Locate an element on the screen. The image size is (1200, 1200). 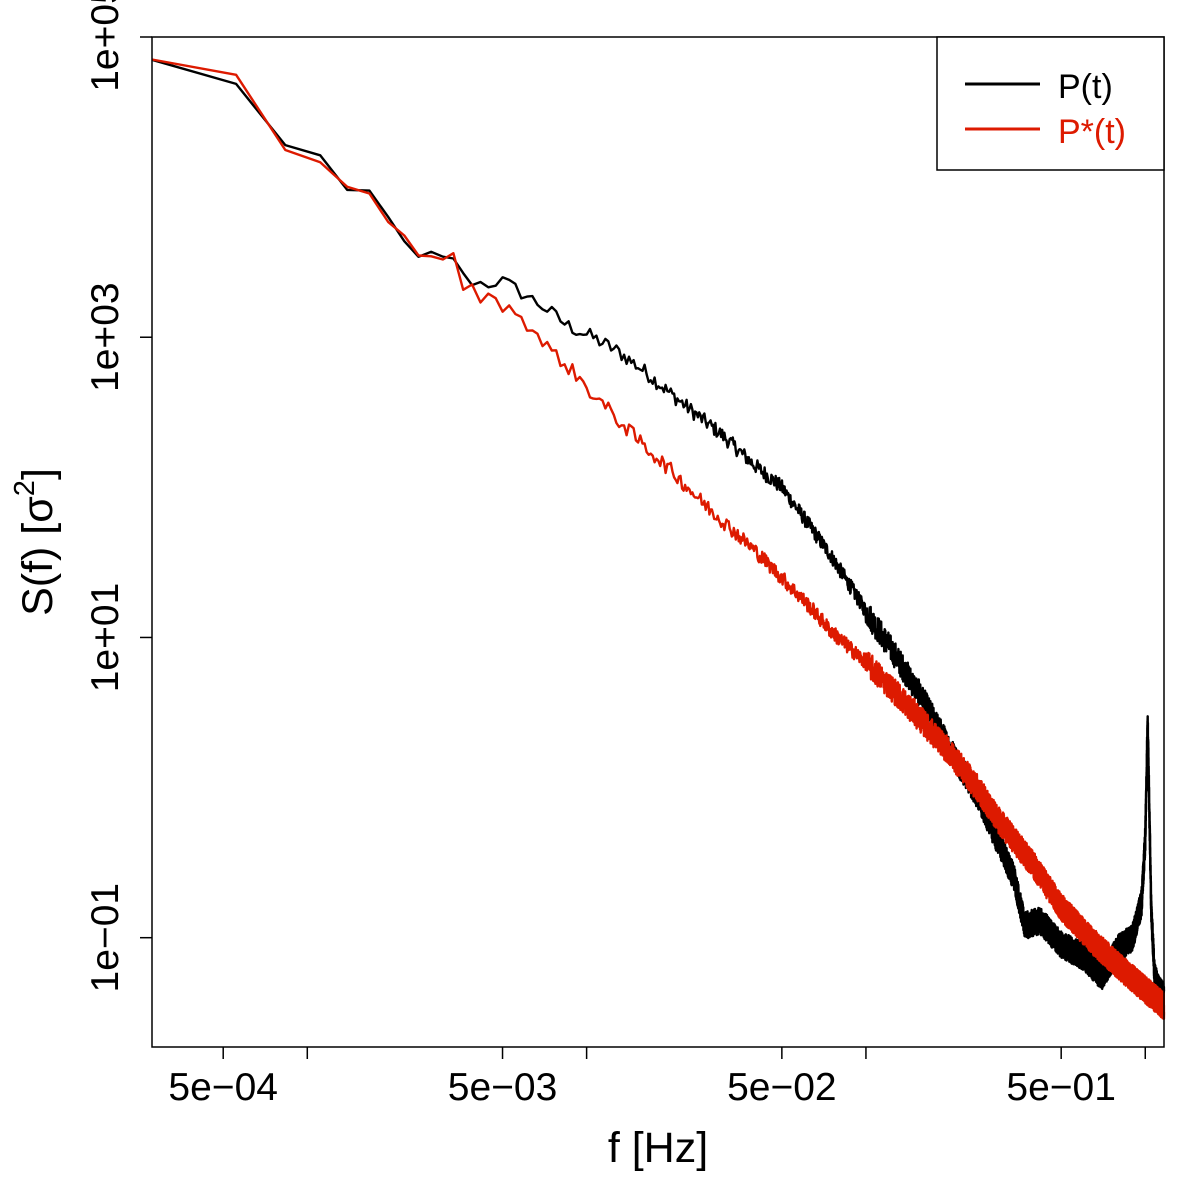
x-tick-label: 5e−02 is located at coordinates (782, 1087).